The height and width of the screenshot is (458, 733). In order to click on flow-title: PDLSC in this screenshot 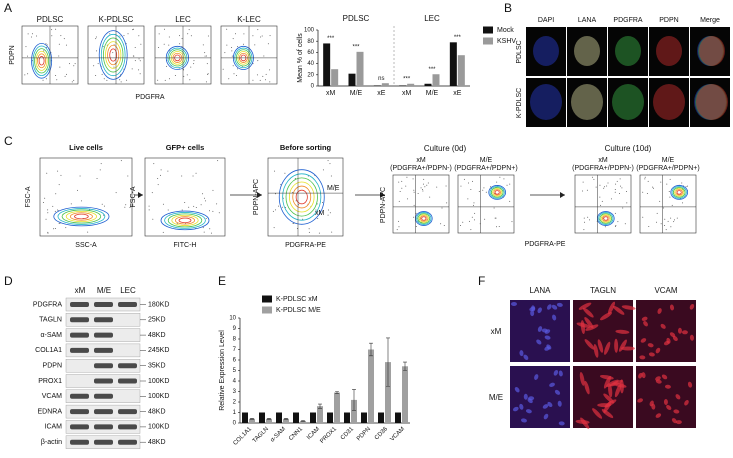, I will do `click(50, 19)`.